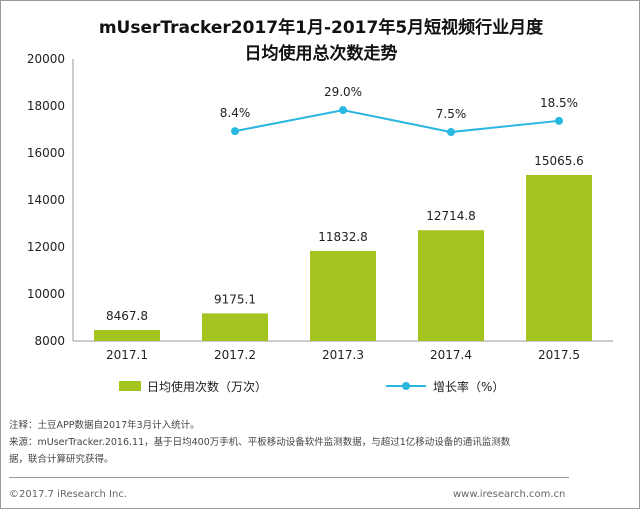 This screenshot has height=509, width=640. What do you see at coordinates (451, 355) in the screenshot?
I see `x-tick-label: 2017.4` at bounding box center [451, 355].